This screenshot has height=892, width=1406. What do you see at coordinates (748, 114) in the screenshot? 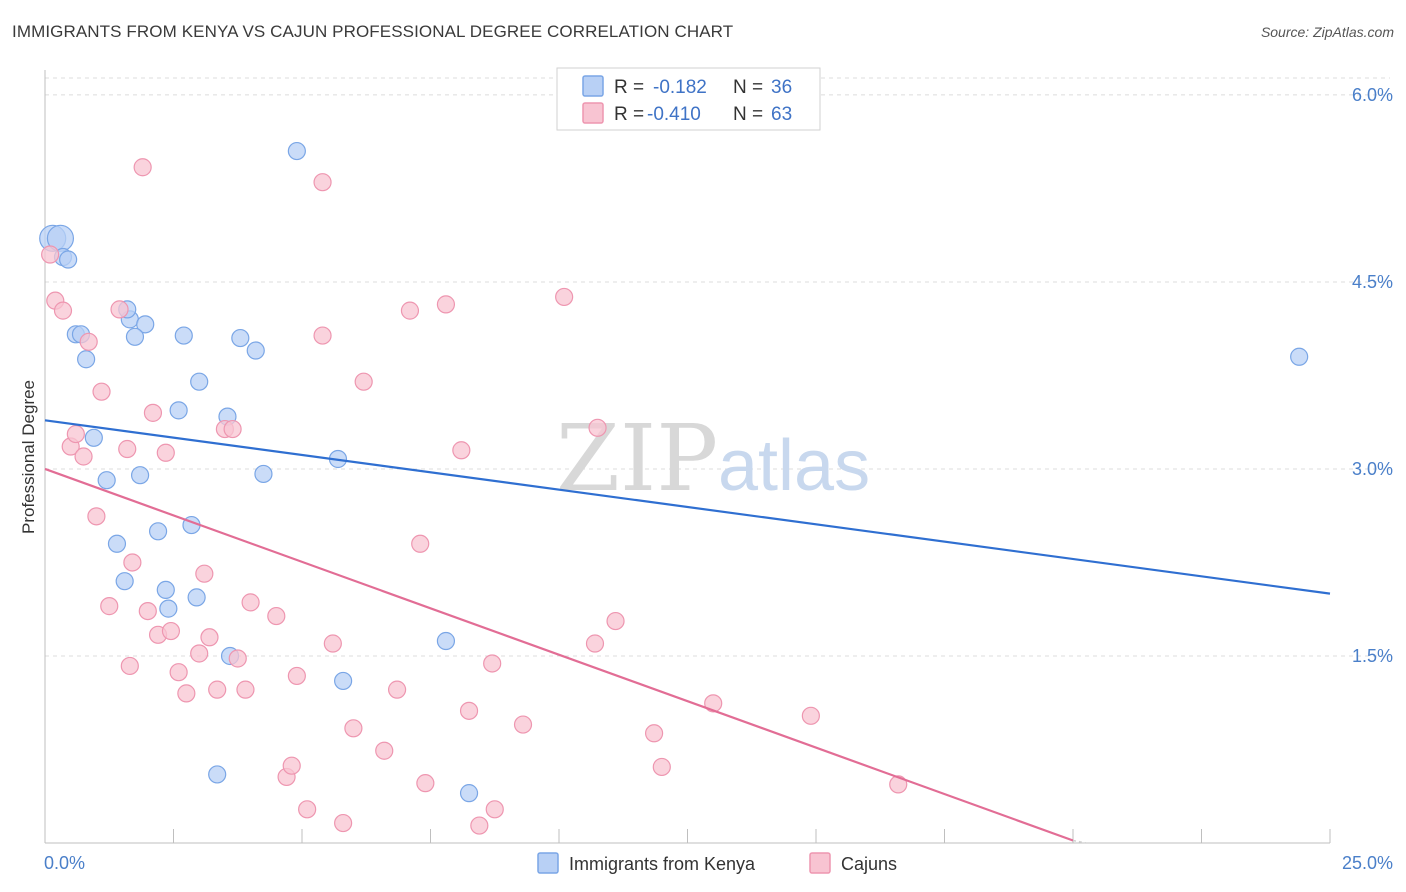
I see `legend-n-label-cajun: N =` at bounding box center [748, 114].